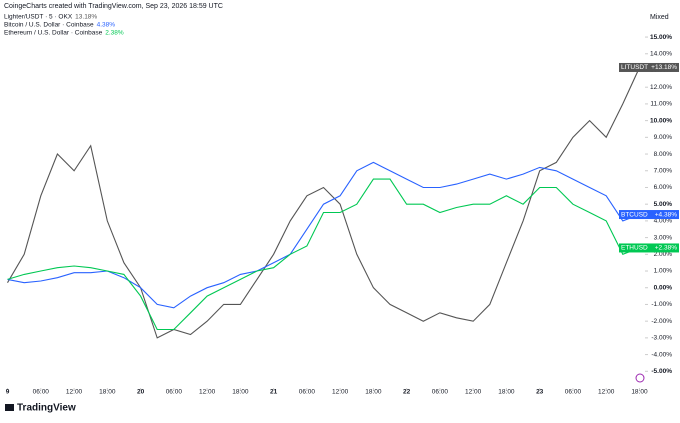  Describe the element at coordinates (663, 137) in the screenshot. I see `y-tick-label: 9.00%` at that location.